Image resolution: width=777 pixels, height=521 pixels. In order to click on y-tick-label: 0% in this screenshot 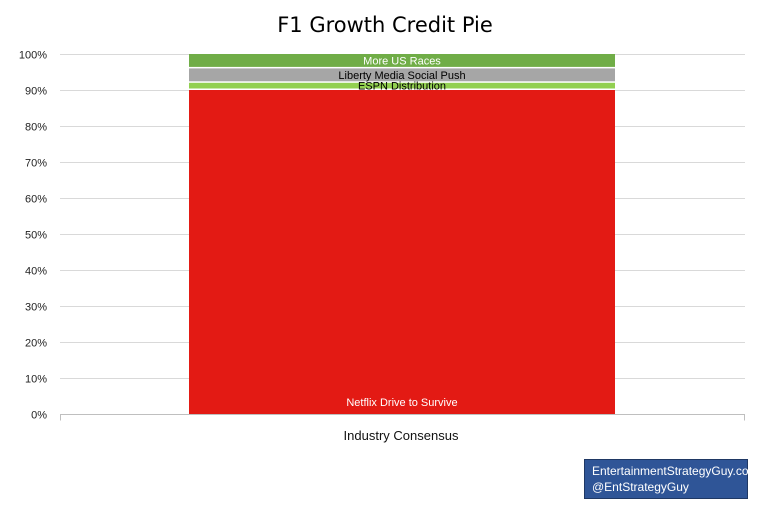, I will do `click(39, 416)`.